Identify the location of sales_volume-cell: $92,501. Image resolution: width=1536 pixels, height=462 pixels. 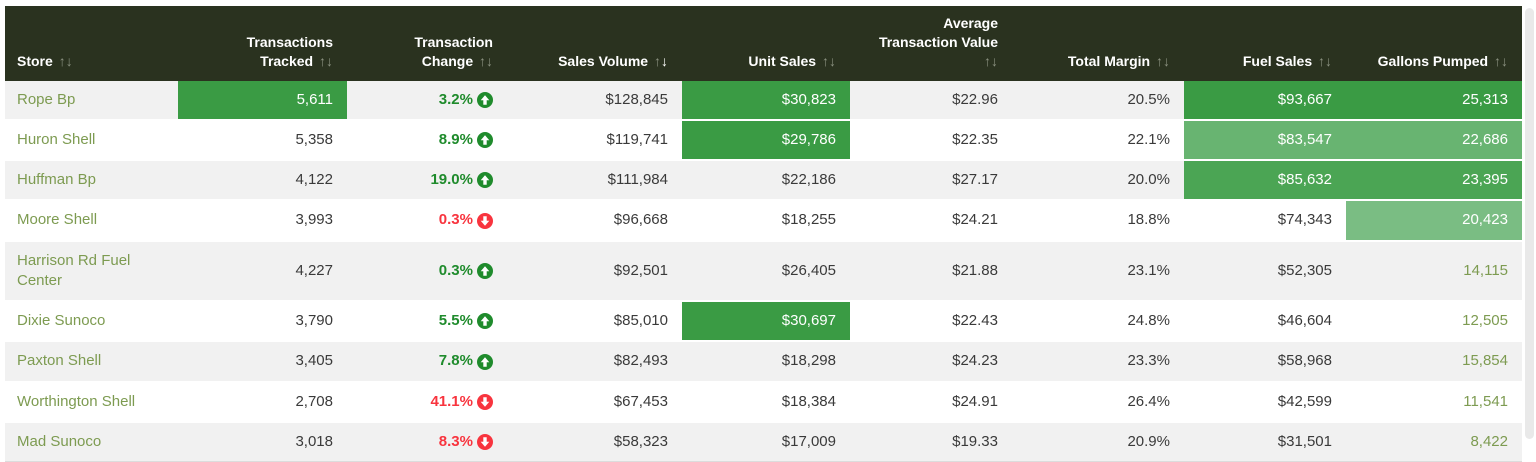
(594, 271).